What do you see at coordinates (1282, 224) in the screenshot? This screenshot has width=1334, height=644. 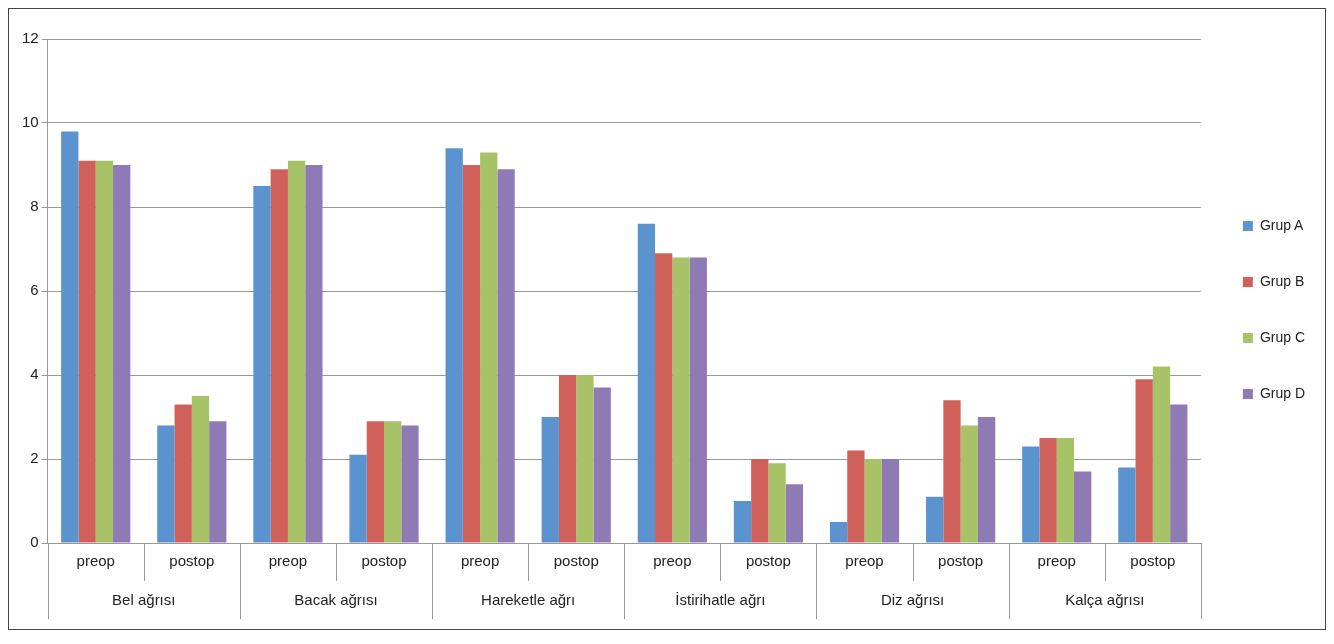 I see `legend-label: Grup A` at bounding box center [1282, 224].